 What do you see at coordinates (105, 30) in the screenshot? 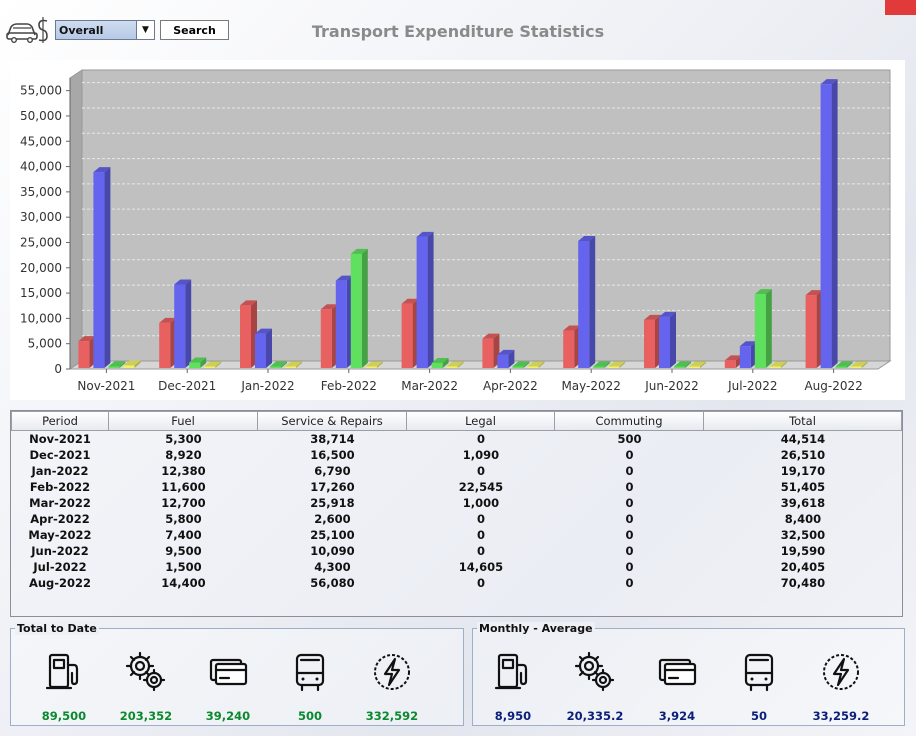
I see `period-select: Overall ▼` at bounding box center [105, 30].